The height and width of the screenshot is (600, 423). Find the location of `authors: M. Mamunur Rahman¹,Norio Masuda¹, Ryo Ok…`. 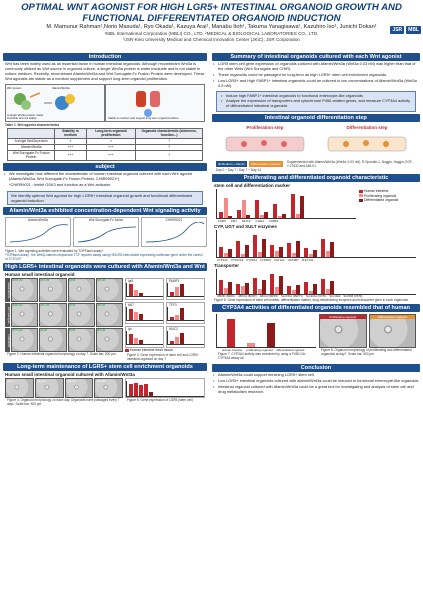

authors: M. Mamunur Rahman¹,Norio Masuda¹, Ryo Ok… is located at coordinates (211, 27).